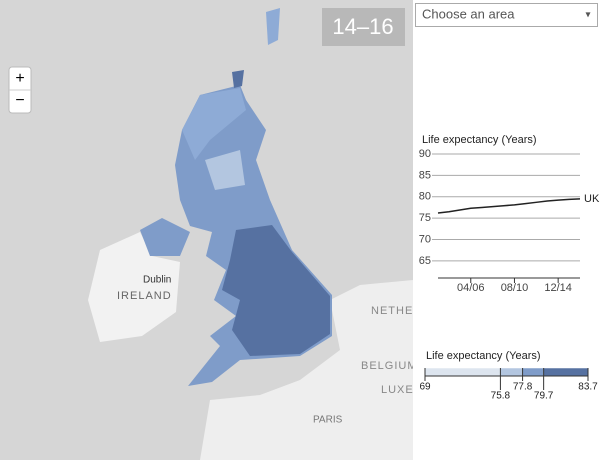 The width and height of the screenshot is (600, 460). What do you see at coordinates (157, 280) in the screenshot?
I see `place-label: Dublin` at bounding box center [157, 280].